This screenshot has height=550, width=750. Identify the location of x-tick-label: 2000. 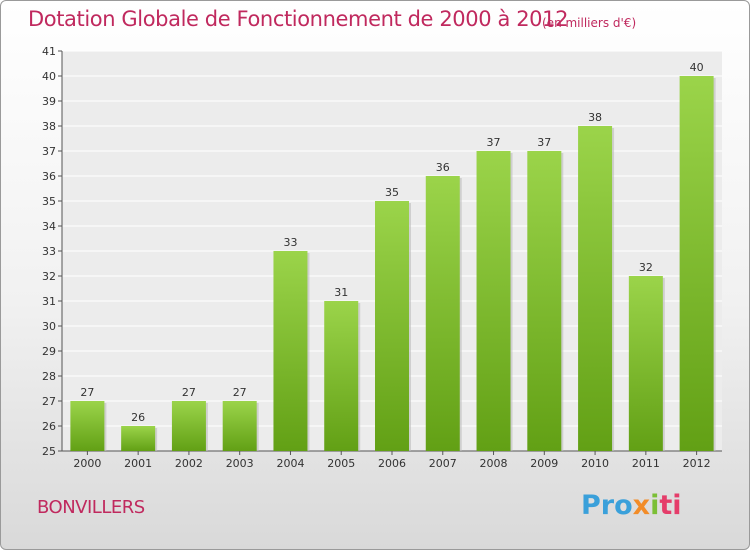
(87, 463).